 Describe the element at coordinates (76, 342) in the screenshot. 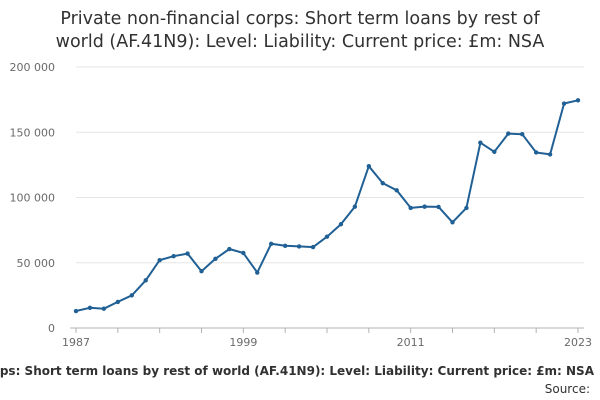

I see `x-tick-label: 1987` at that location.